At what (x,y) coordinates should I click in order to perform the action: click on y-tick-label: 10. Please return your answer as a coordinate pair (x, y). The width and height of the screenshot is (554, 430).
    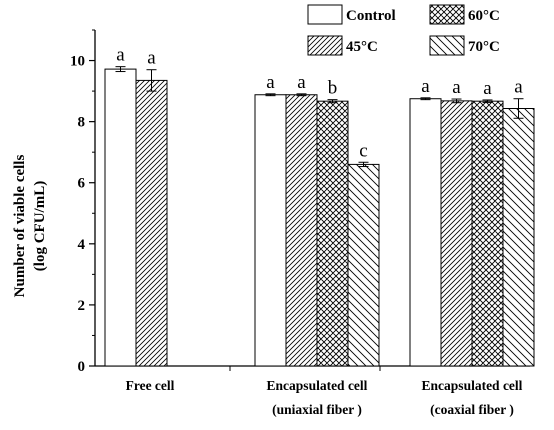
    Looking at the image, I should click on (77, 62).